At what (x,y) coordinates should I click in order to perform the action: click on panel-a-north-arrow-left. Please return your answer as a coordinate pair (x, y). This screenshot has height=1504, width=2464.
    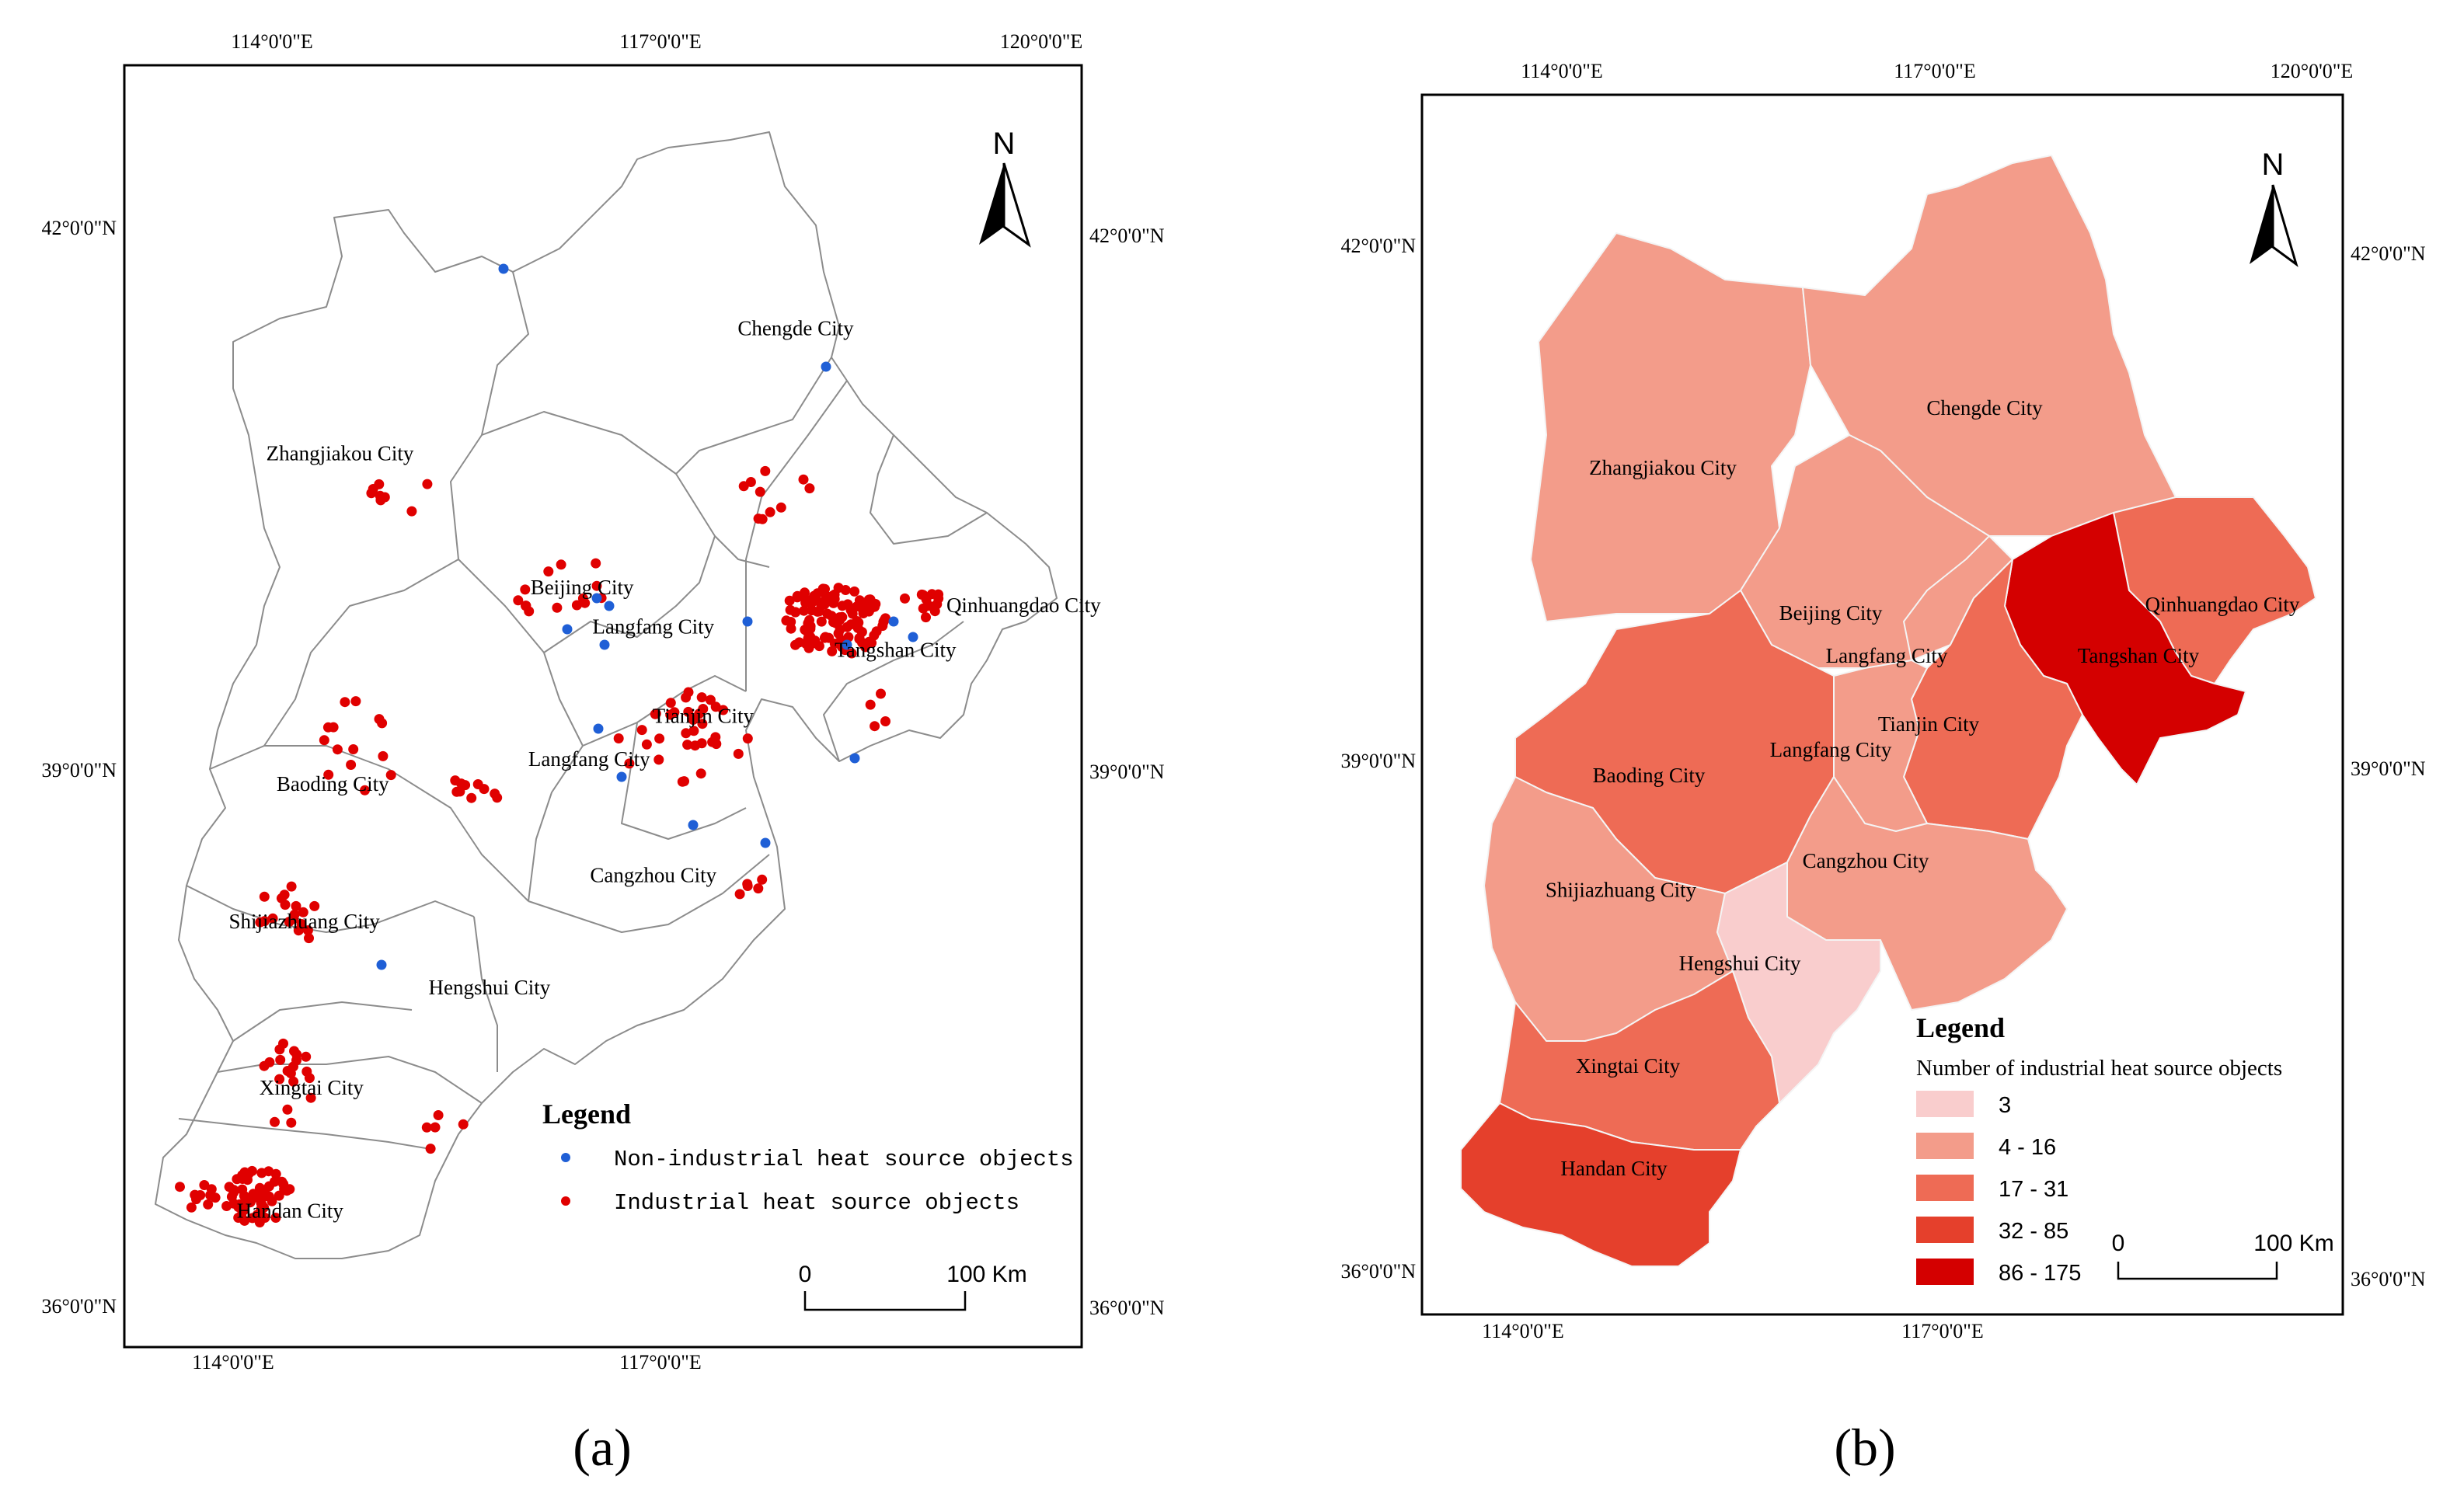
    Looking at the image, I should click on (991, 204).